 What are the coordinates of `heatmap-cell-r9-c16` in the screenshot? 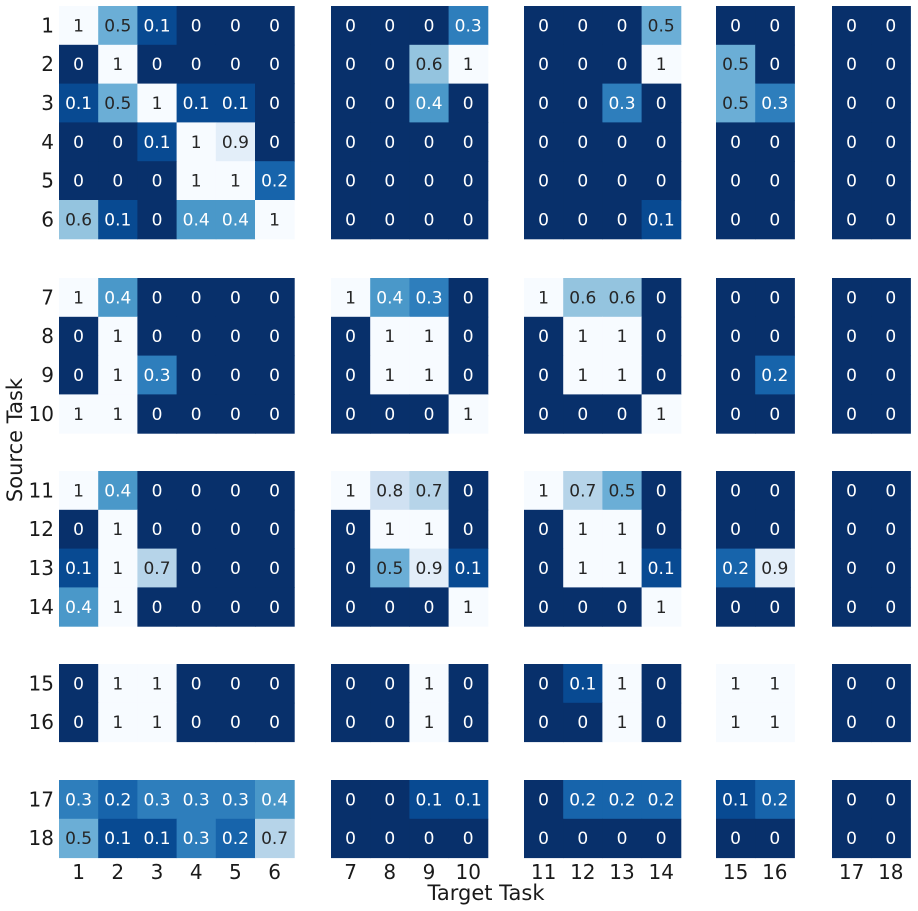 It's located at (775, 375).